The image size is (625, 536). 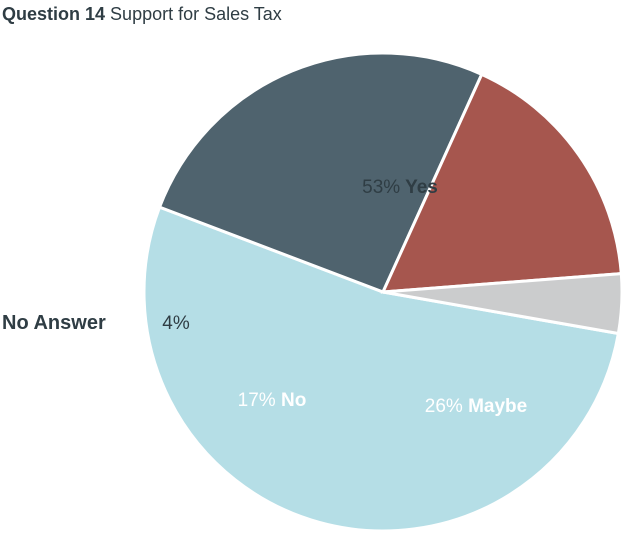 What do you see at coordinates (495, 406) in the screenshot?
I see `slice-category-maybe: Maybe` at bounding box center [495, 406].